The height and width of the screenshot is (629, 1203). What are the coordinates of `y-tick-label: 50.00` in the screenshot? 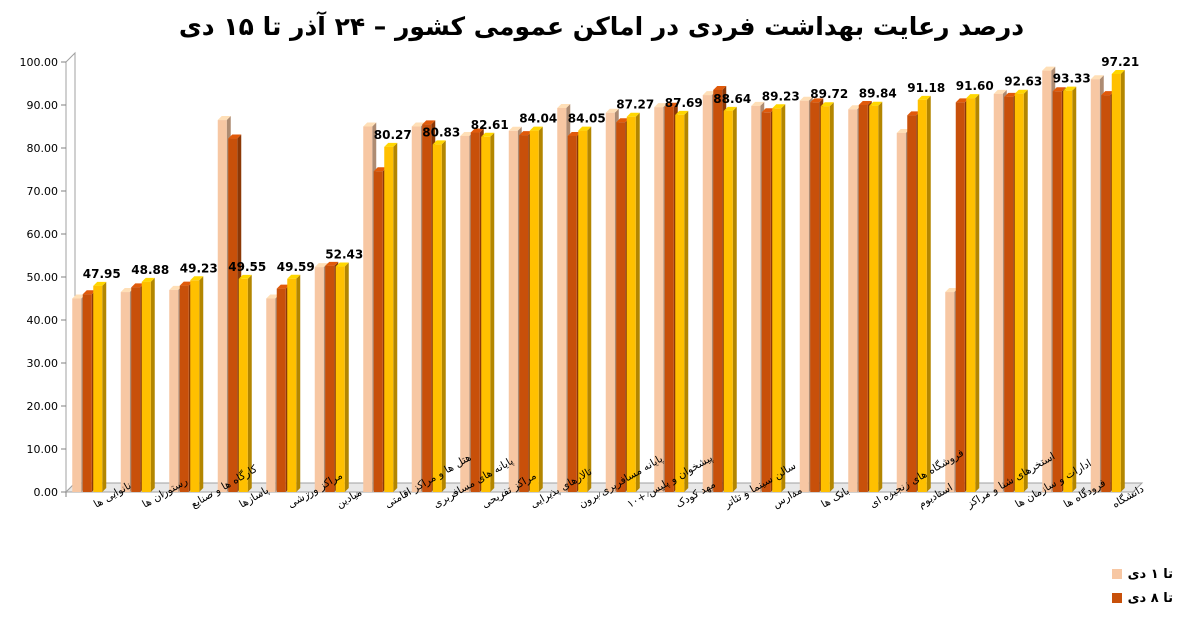 It's located at (43, 277).